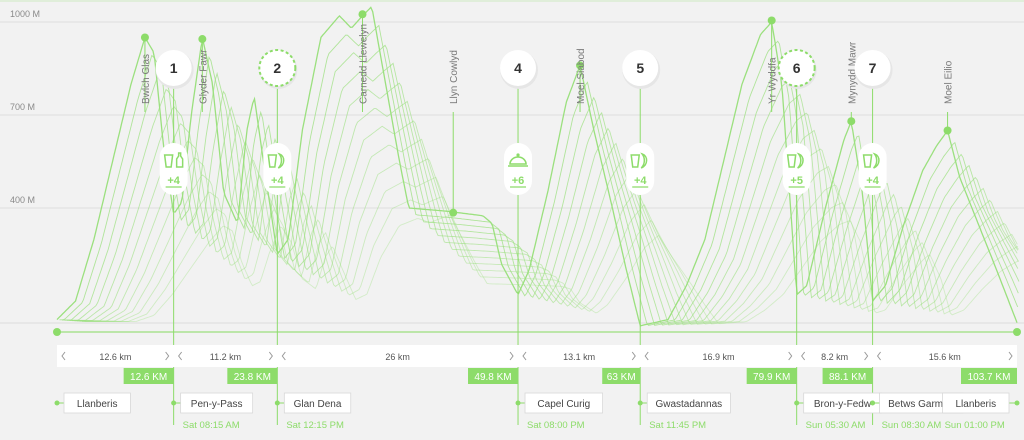 The image size is (1024, 440). What do you see at coordinates (148, 377) in the screenshot?
I see `cumulative-distance: 12.6 KM` at bounding box center [148, 377].